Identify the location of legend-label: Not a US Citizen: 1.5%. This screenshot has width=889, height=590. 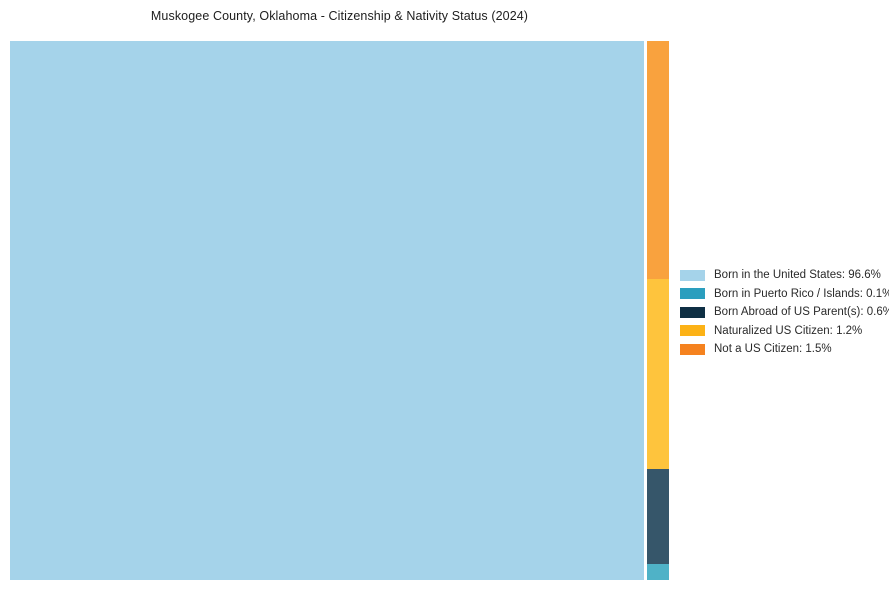
(773, 349).